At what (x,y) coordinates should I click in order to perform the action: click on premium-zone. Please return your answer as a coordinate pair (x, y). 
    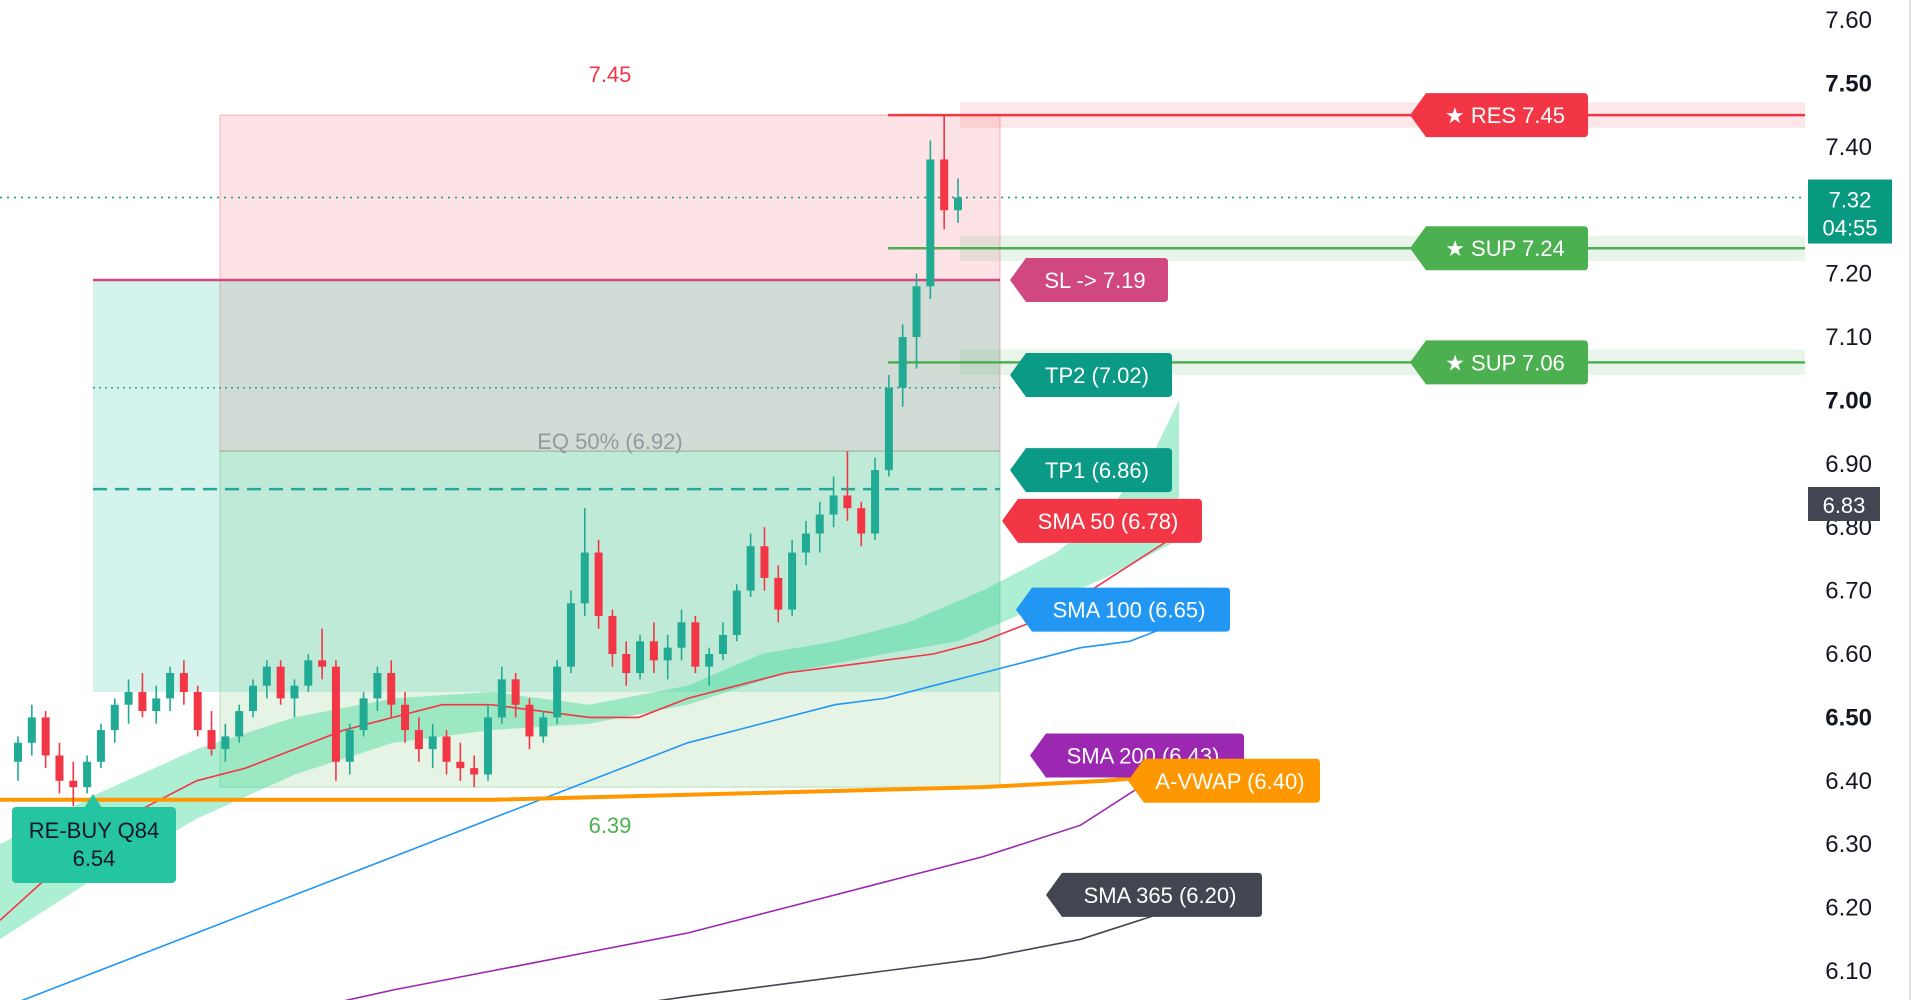
    Looking at the image, I should click on (610, 283).